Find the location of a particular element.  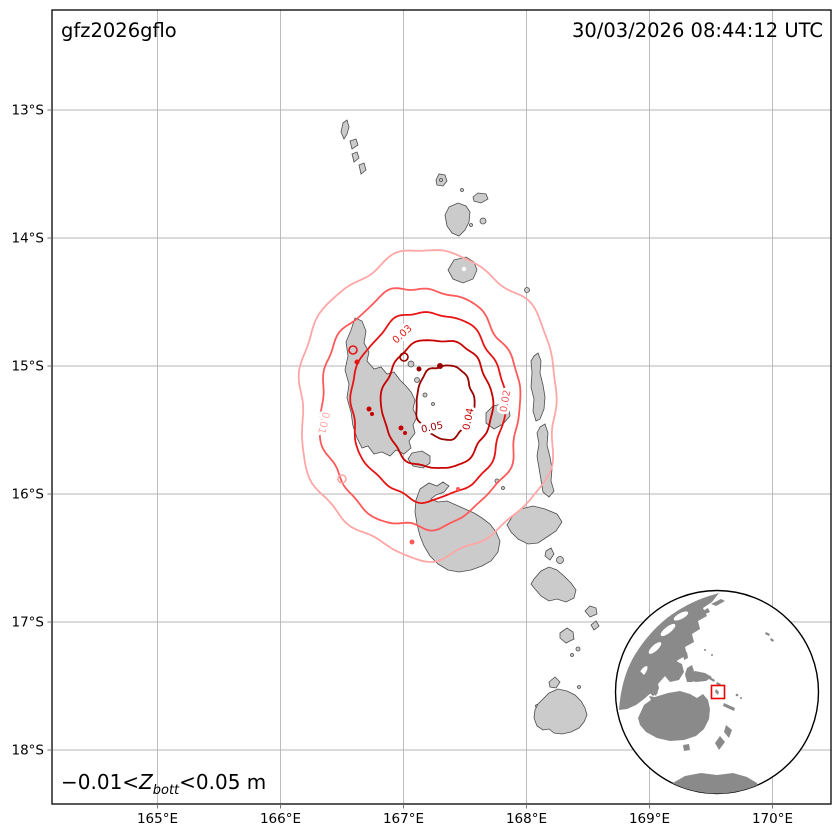

globe-sea is located at coordinates (681, 616).